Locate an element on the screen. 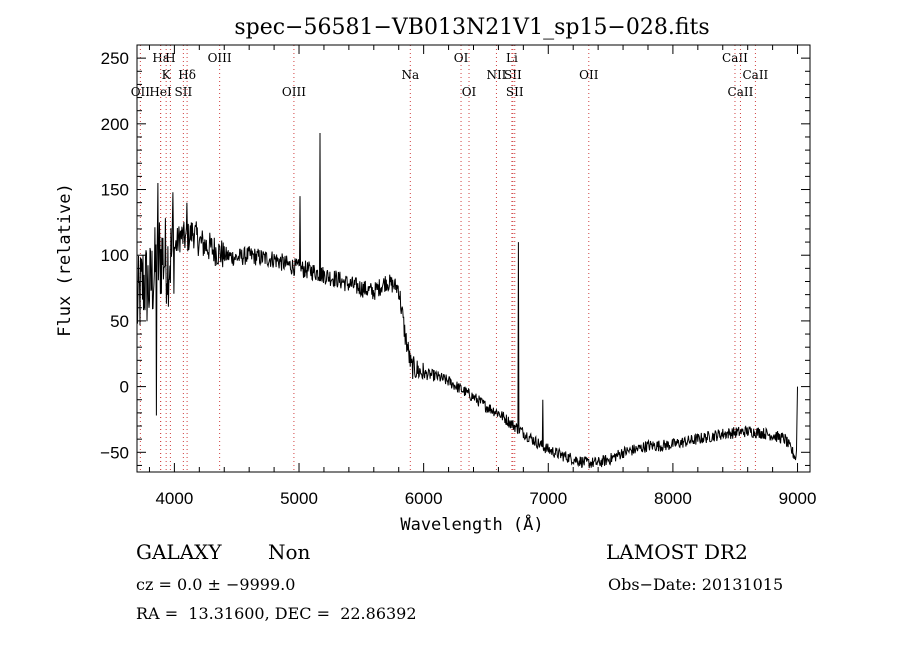  y-axis-label: Flux (relative) is located at coordinates (65, 260).